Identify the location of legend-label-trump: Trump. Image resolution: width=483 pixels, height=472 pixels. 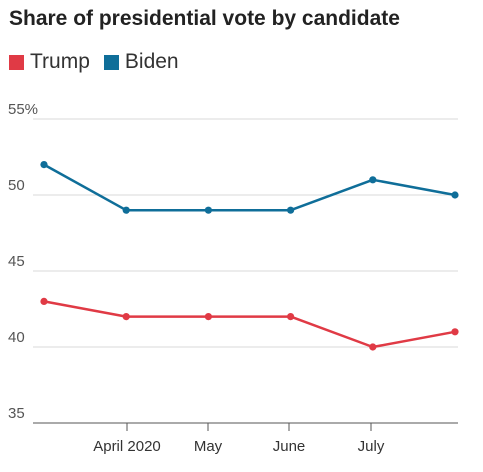
(60, 61).